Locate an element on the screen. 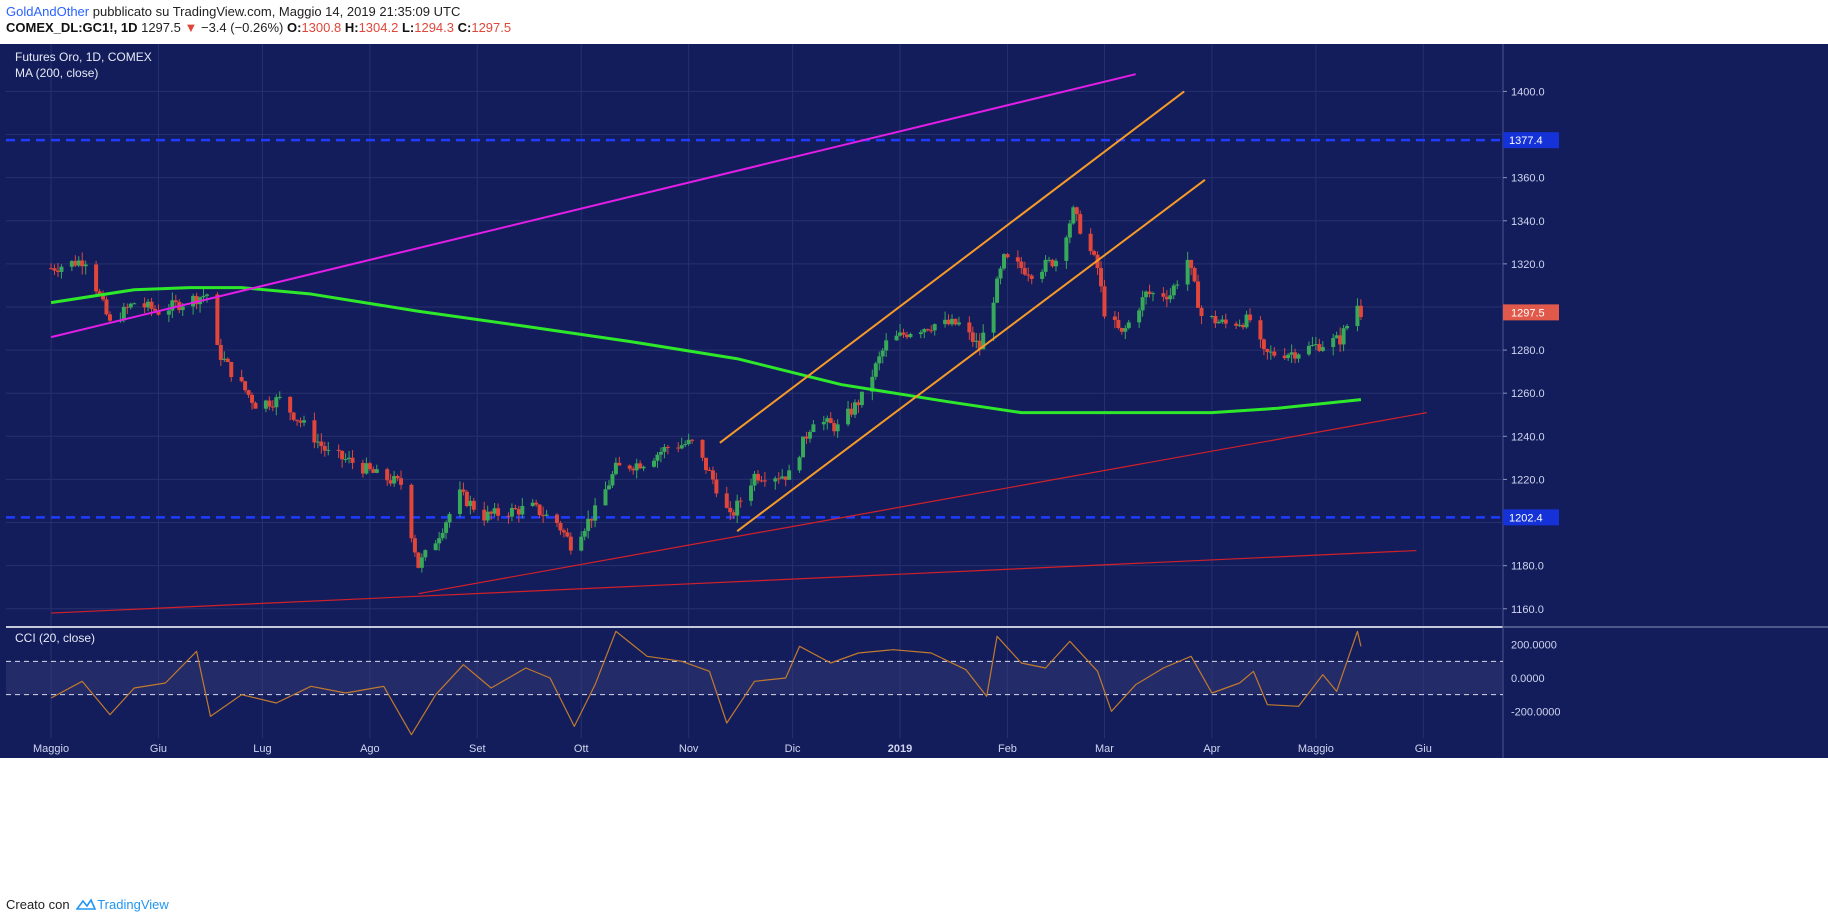 The image size is (1828, 922). ma-200-line is located at coordinates (706, 350).